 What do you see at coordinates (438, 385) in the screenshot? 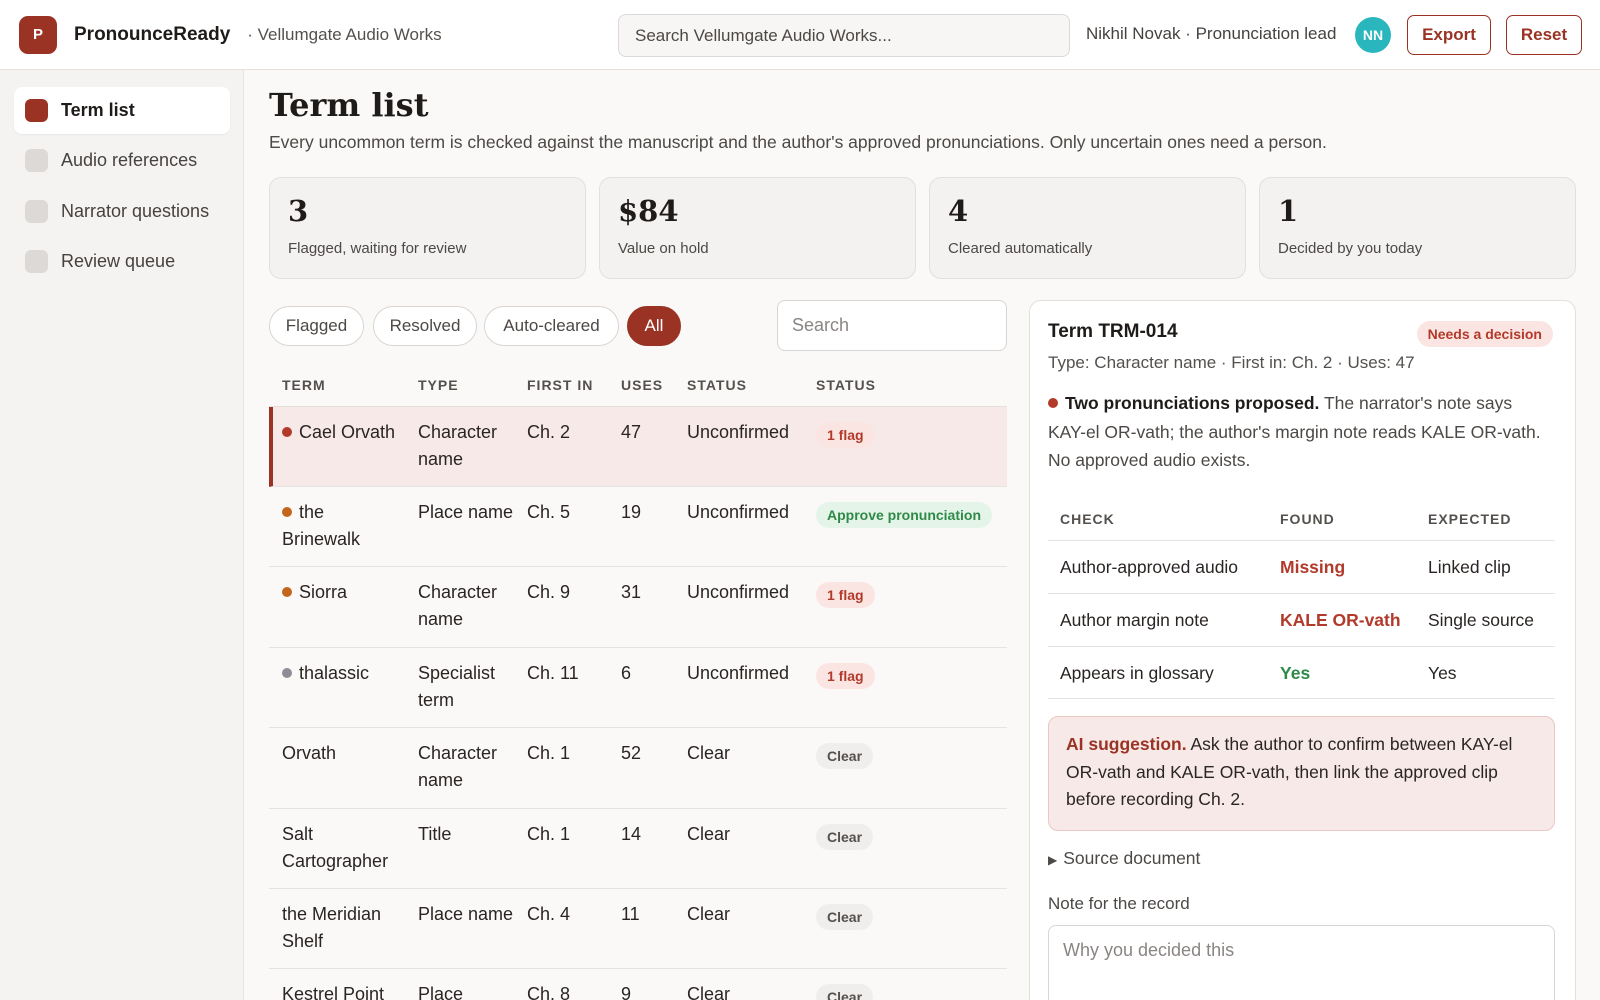
I see `column-header-type: TYPE` at bounding box center [438, 385].